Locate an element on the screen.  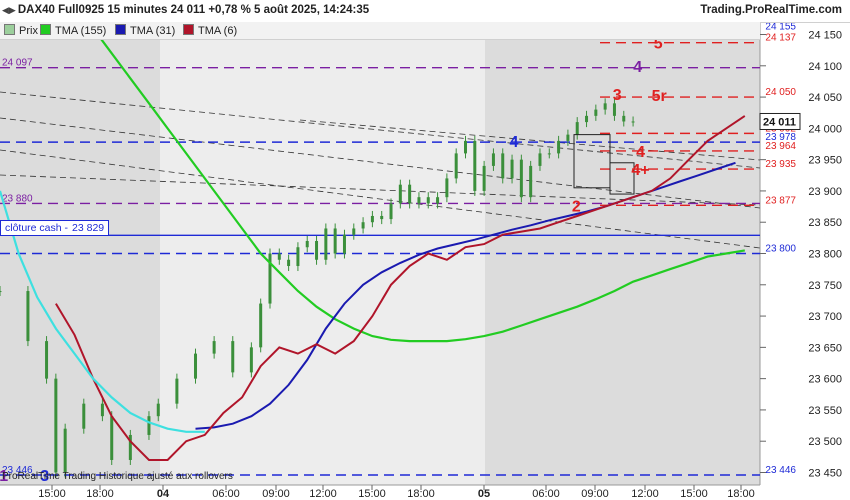
price-badge: 24 011 is located at coordinates (780, 121).